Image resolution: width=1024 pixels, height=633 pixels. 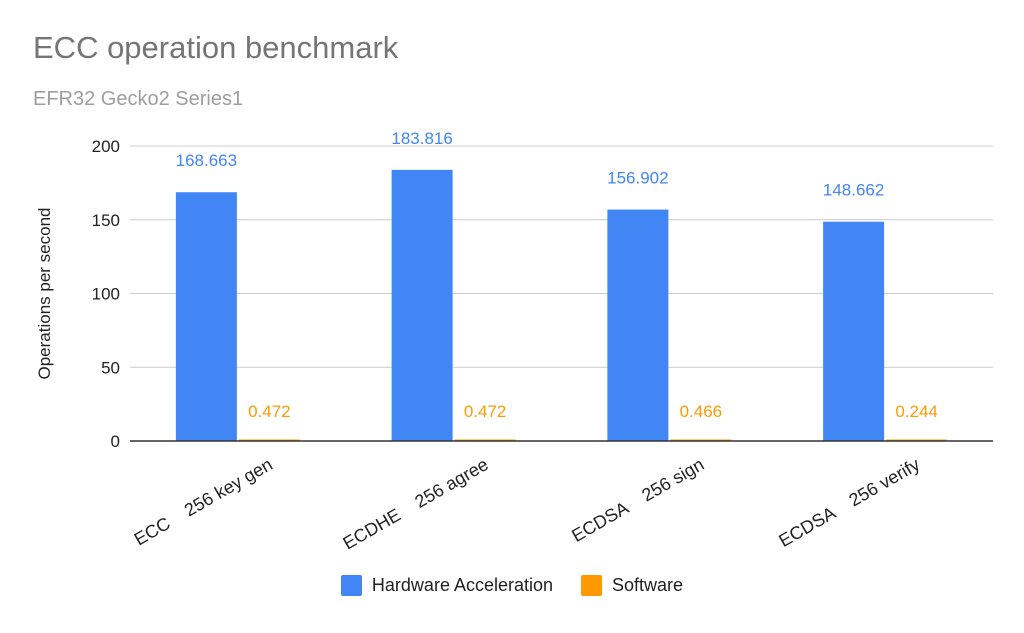 I want to click on legend-label-software: Software, so click(x=648, y=585).